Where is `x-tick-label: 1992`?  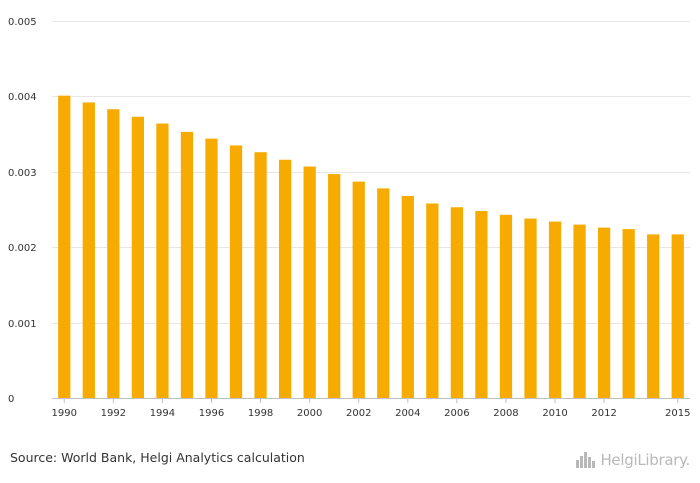 x-tick-label: 1992 is located at coordinates (113, 413).